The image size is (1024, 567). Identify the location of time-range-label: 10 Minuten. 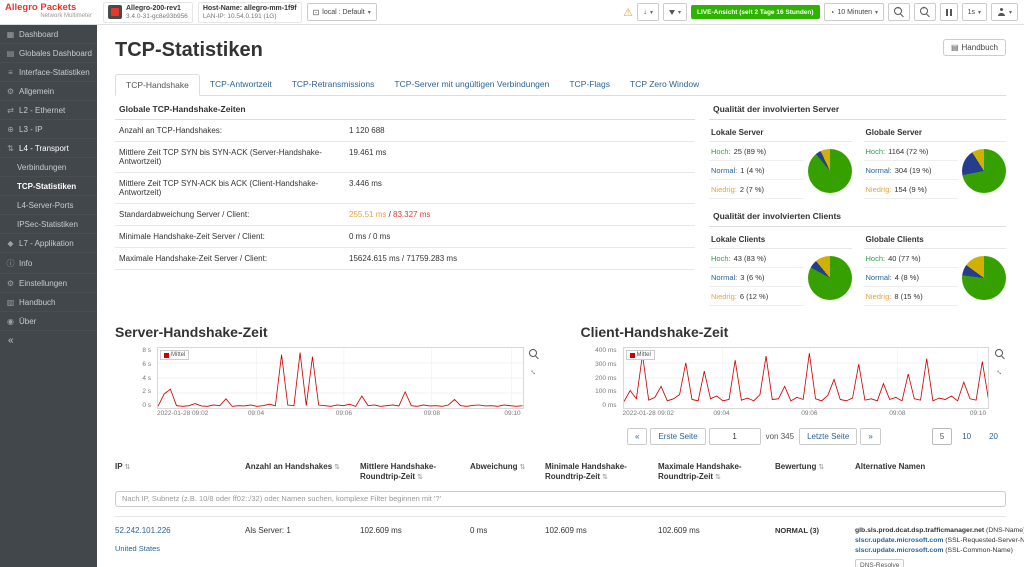
(855, 12).